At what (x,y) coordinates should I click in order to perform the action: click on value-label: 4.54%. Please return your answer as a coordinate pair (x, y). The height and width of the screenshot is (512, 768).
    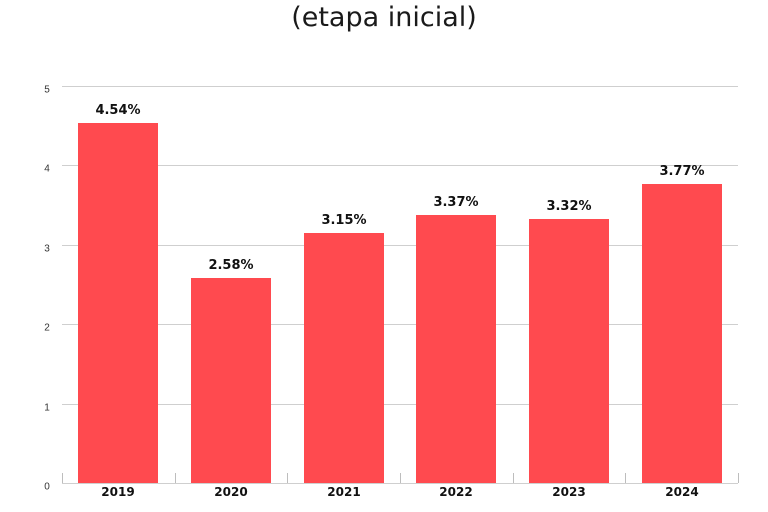
    Looking at the image, I should click on (118, 110).